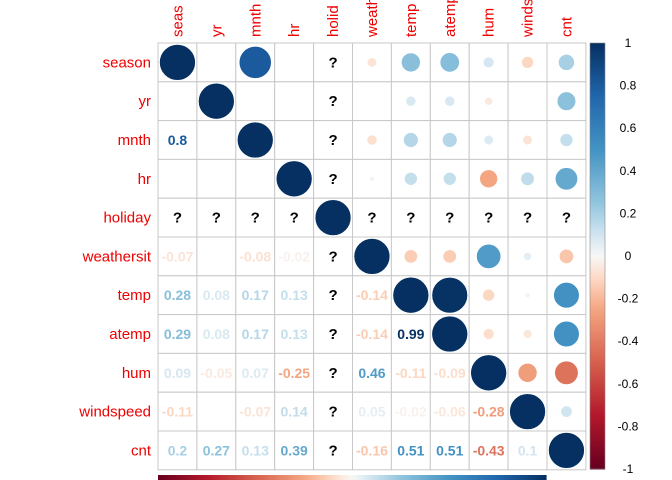  I want to click on colorbar-tick-label: 0, so click(628, 256).